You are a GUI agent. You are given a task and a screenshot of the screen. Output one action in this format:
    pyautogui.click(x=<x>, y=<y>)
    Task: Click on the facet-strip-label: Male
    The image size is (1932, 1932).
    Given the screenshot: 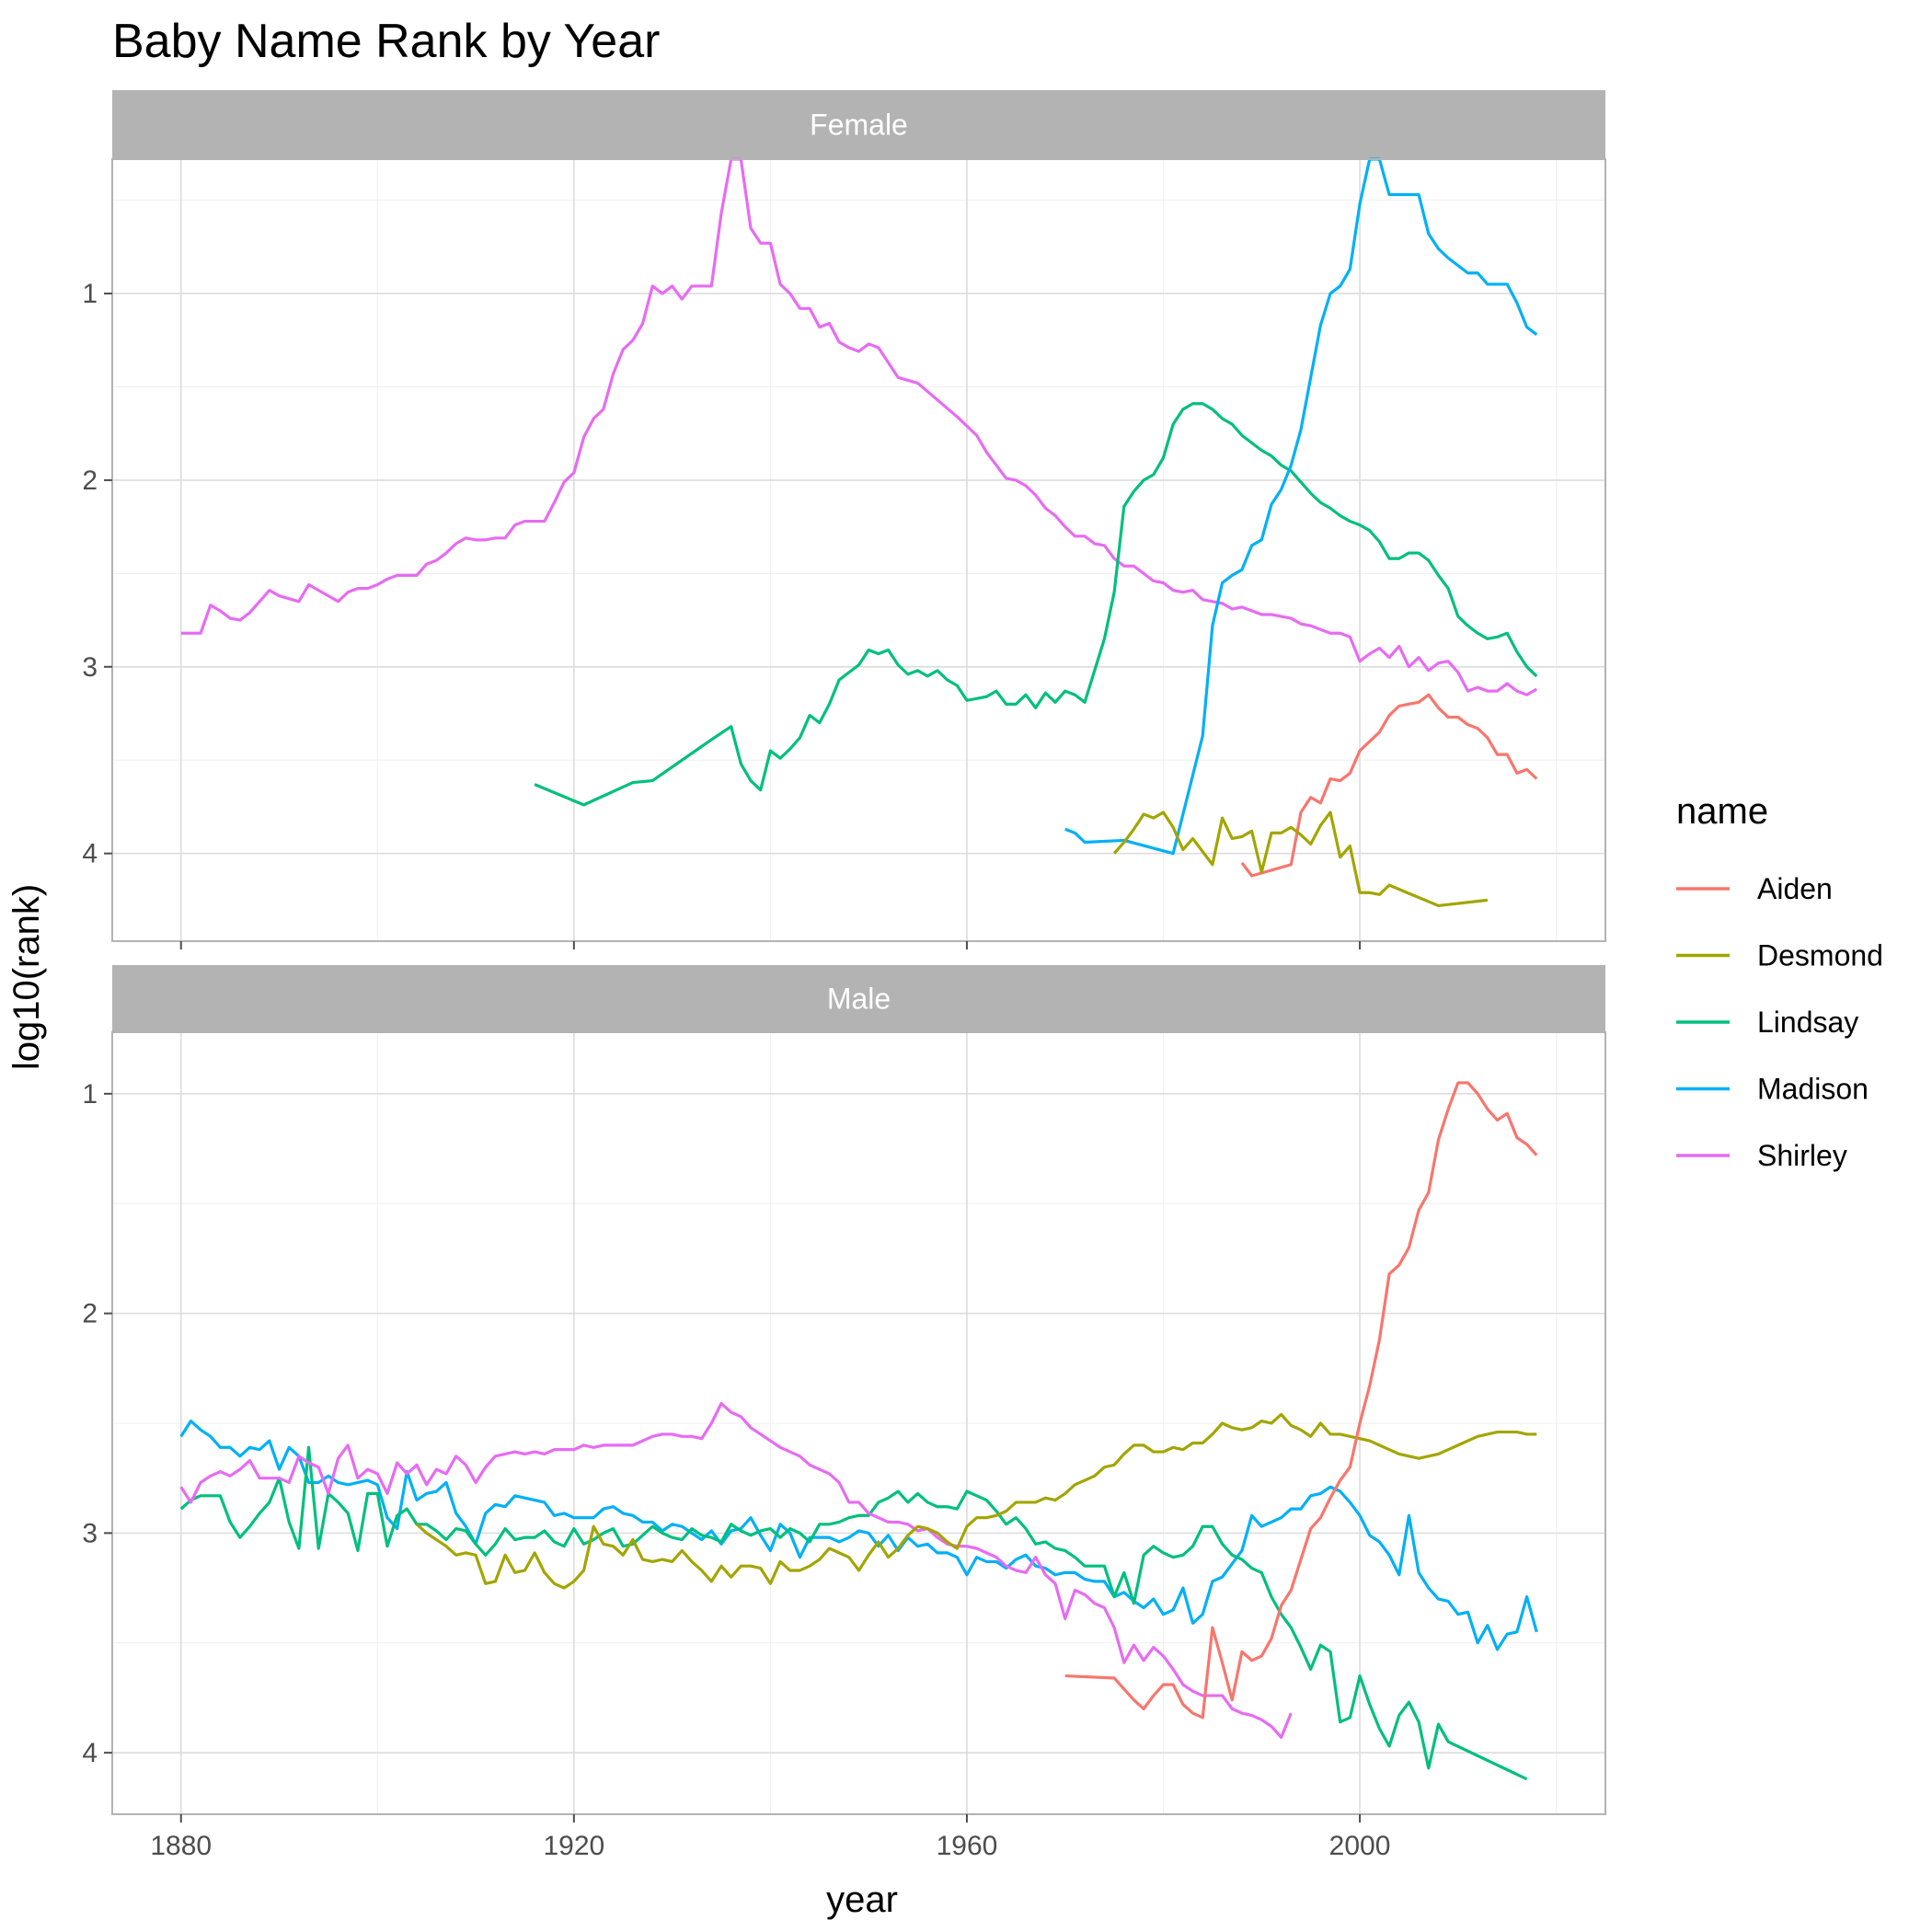 What is the action you would take?
    pyautogui.click(x=859, y=999)
    